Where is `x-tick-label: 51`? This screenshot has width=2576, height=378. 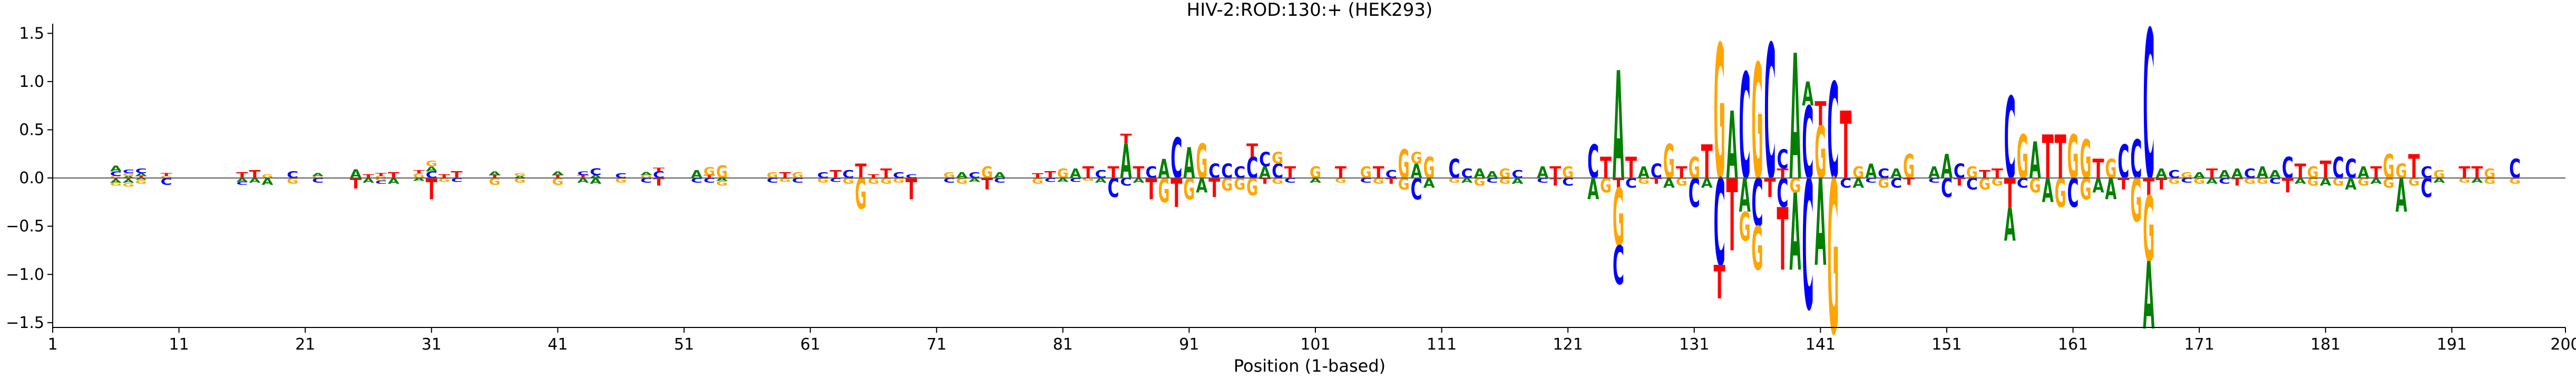 x-tick-label: 51 is located at coordinates (684, 344).